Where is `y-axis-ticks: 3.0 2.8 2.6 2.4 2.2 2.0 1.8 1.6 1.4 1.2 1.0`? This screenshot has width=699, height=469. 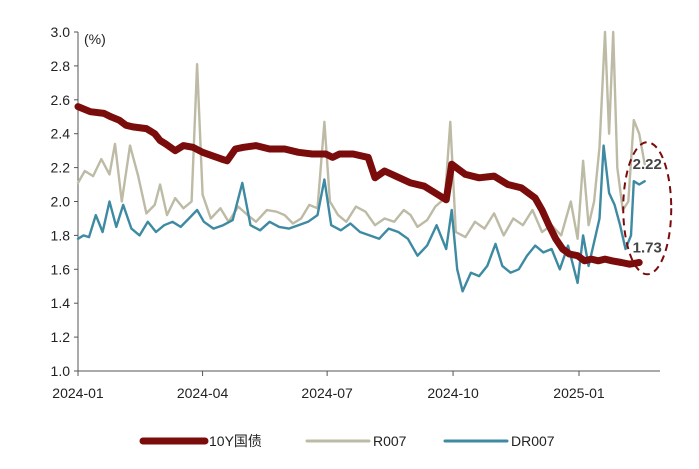 y-axis-ticks: 3.0 2.8 2.6 2.4 2.2 2.0 1.8 1.6 1.4 1.2 1.0 is located at coordinates (64, 201).